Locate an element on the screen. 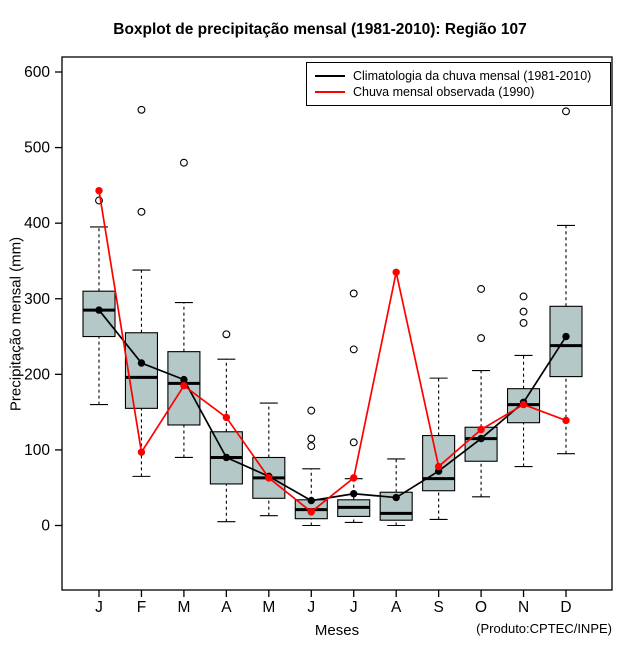 The image size is (640, 660). y-axis-tick-label: 100 is located at coordinates (37, 450).